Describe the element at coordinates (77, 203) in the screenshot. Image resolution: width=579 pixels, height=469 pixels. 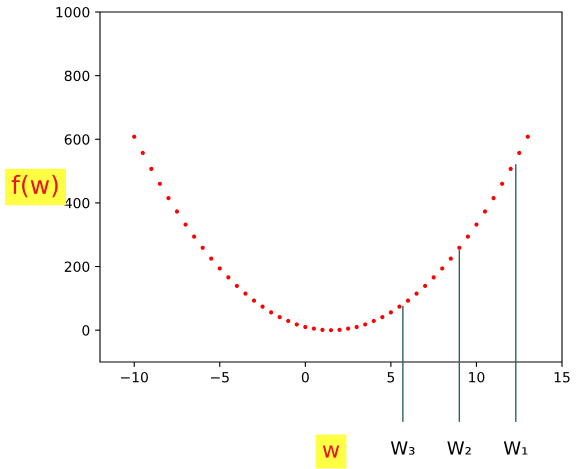
I see `y-tick-label: 400` at that location.